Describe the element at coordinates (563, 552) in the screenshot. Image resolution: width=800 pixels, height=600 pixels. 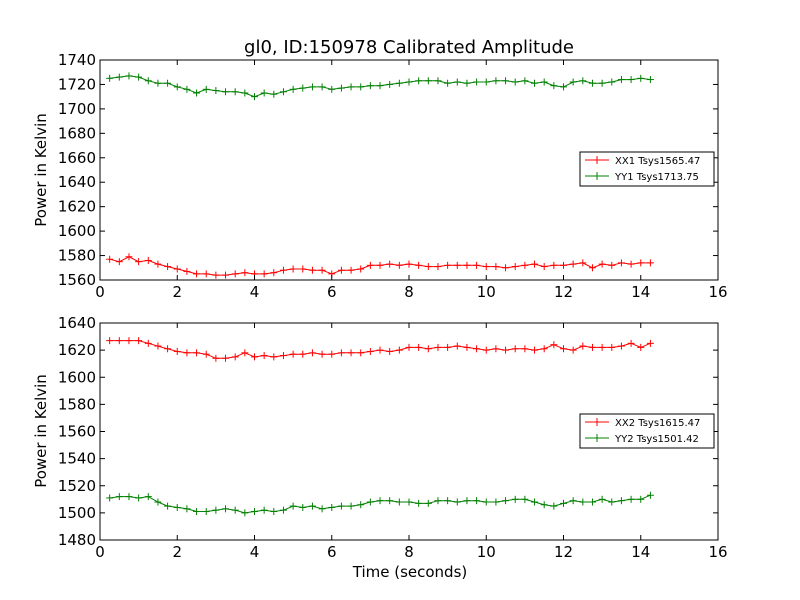
I see `bottom-x-tick-label: 12` at that location.